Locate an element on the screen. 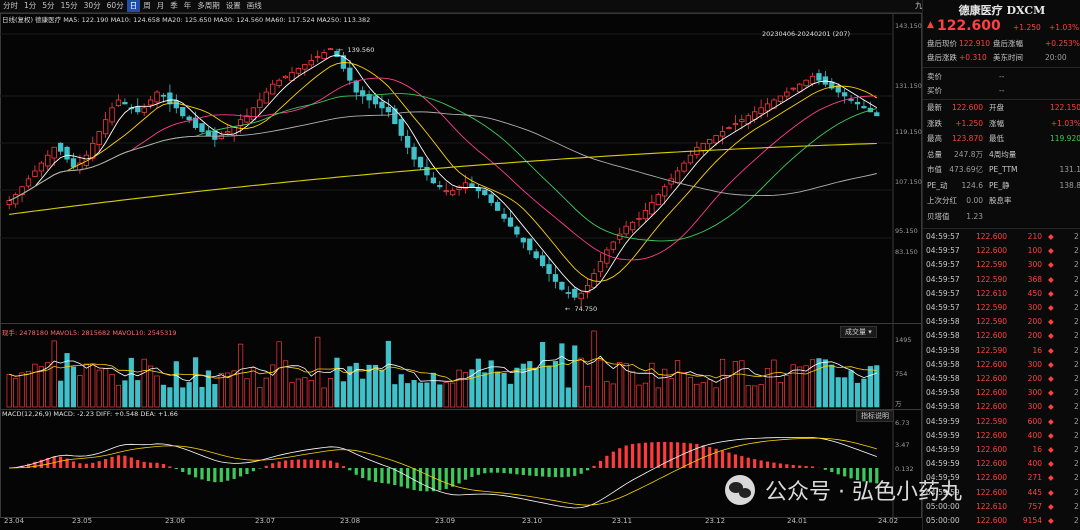 The width and height of the screenshot is (1080, 530). date-tick-label: 23.09 is located at coordinates (445, 521).